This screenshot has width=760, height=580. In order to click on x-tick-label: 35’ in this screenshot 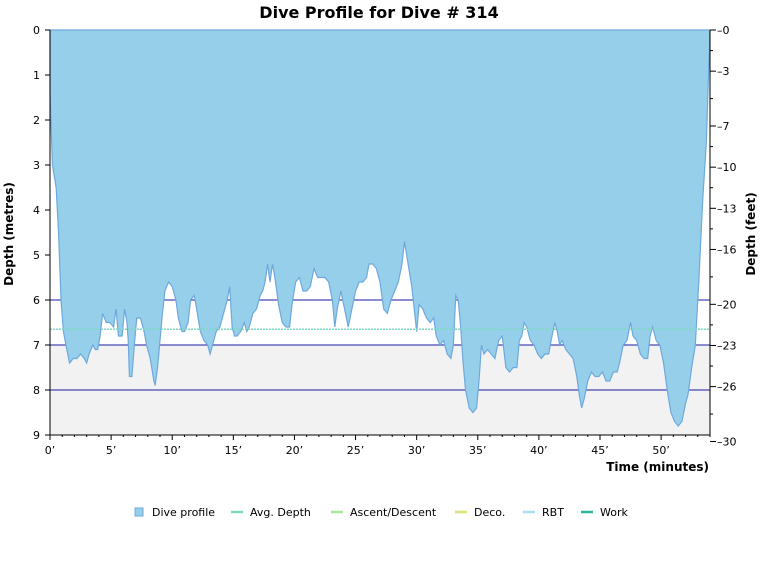, I will do `click(478, 450)`.